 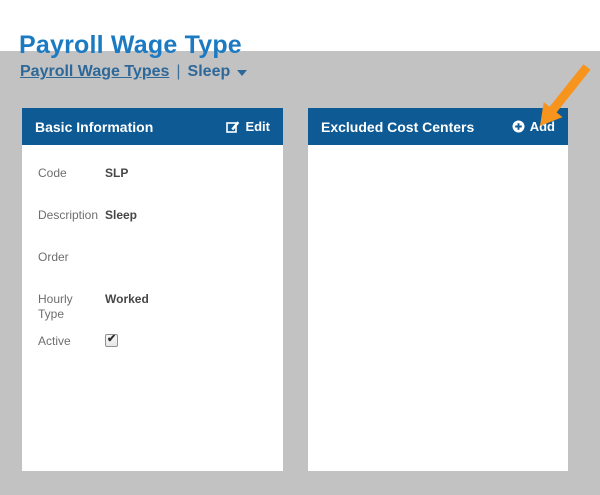 What do you see at coordinates (94, 126) in the screenshot?
I see `panel-title: Basic Information` at bounding box center [94, 126].